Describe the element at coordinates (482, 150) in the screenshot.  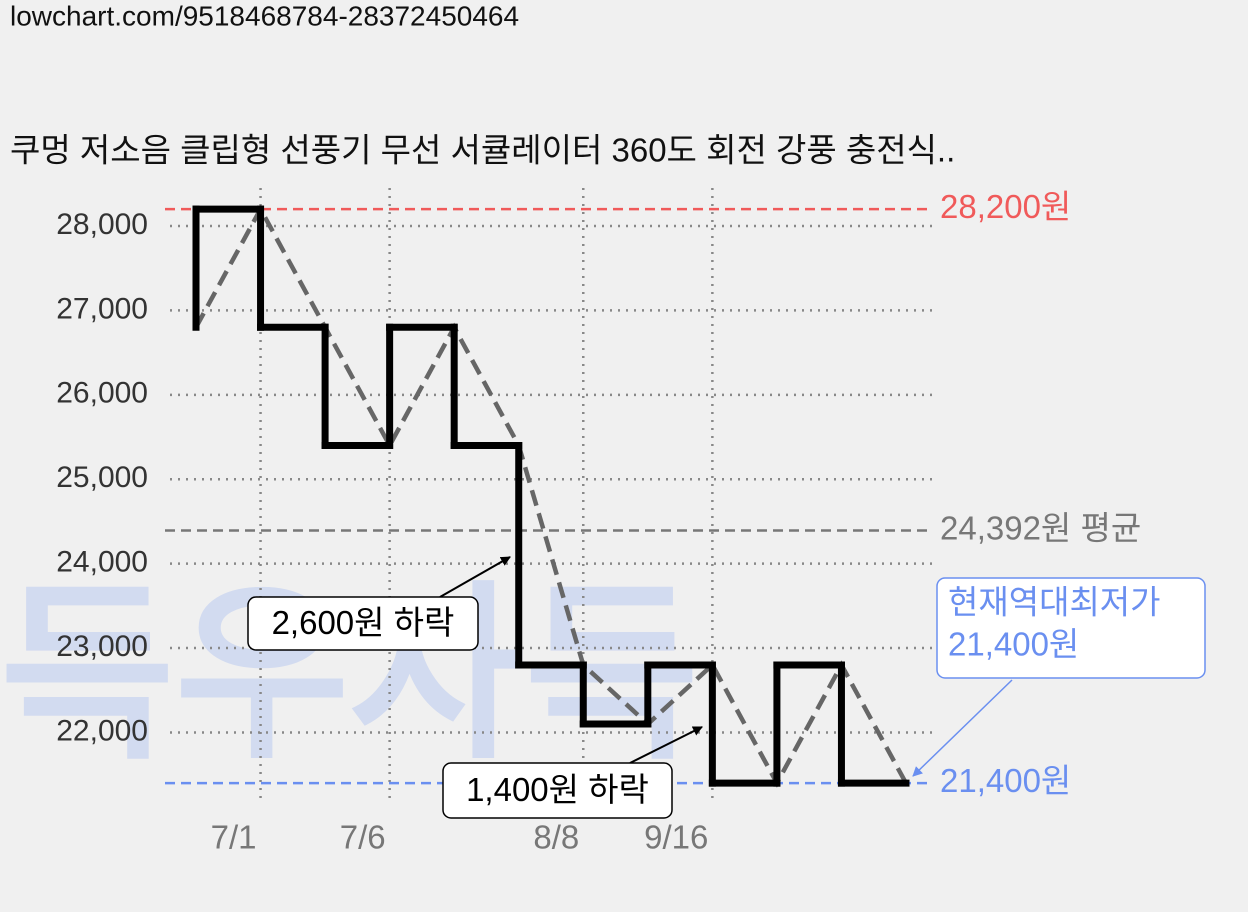
I see `chart-title: 쿠멍 저소음 클립형 선풍기 무선 서큘레이터 360도 회전 강풍 충전식..` at that location.